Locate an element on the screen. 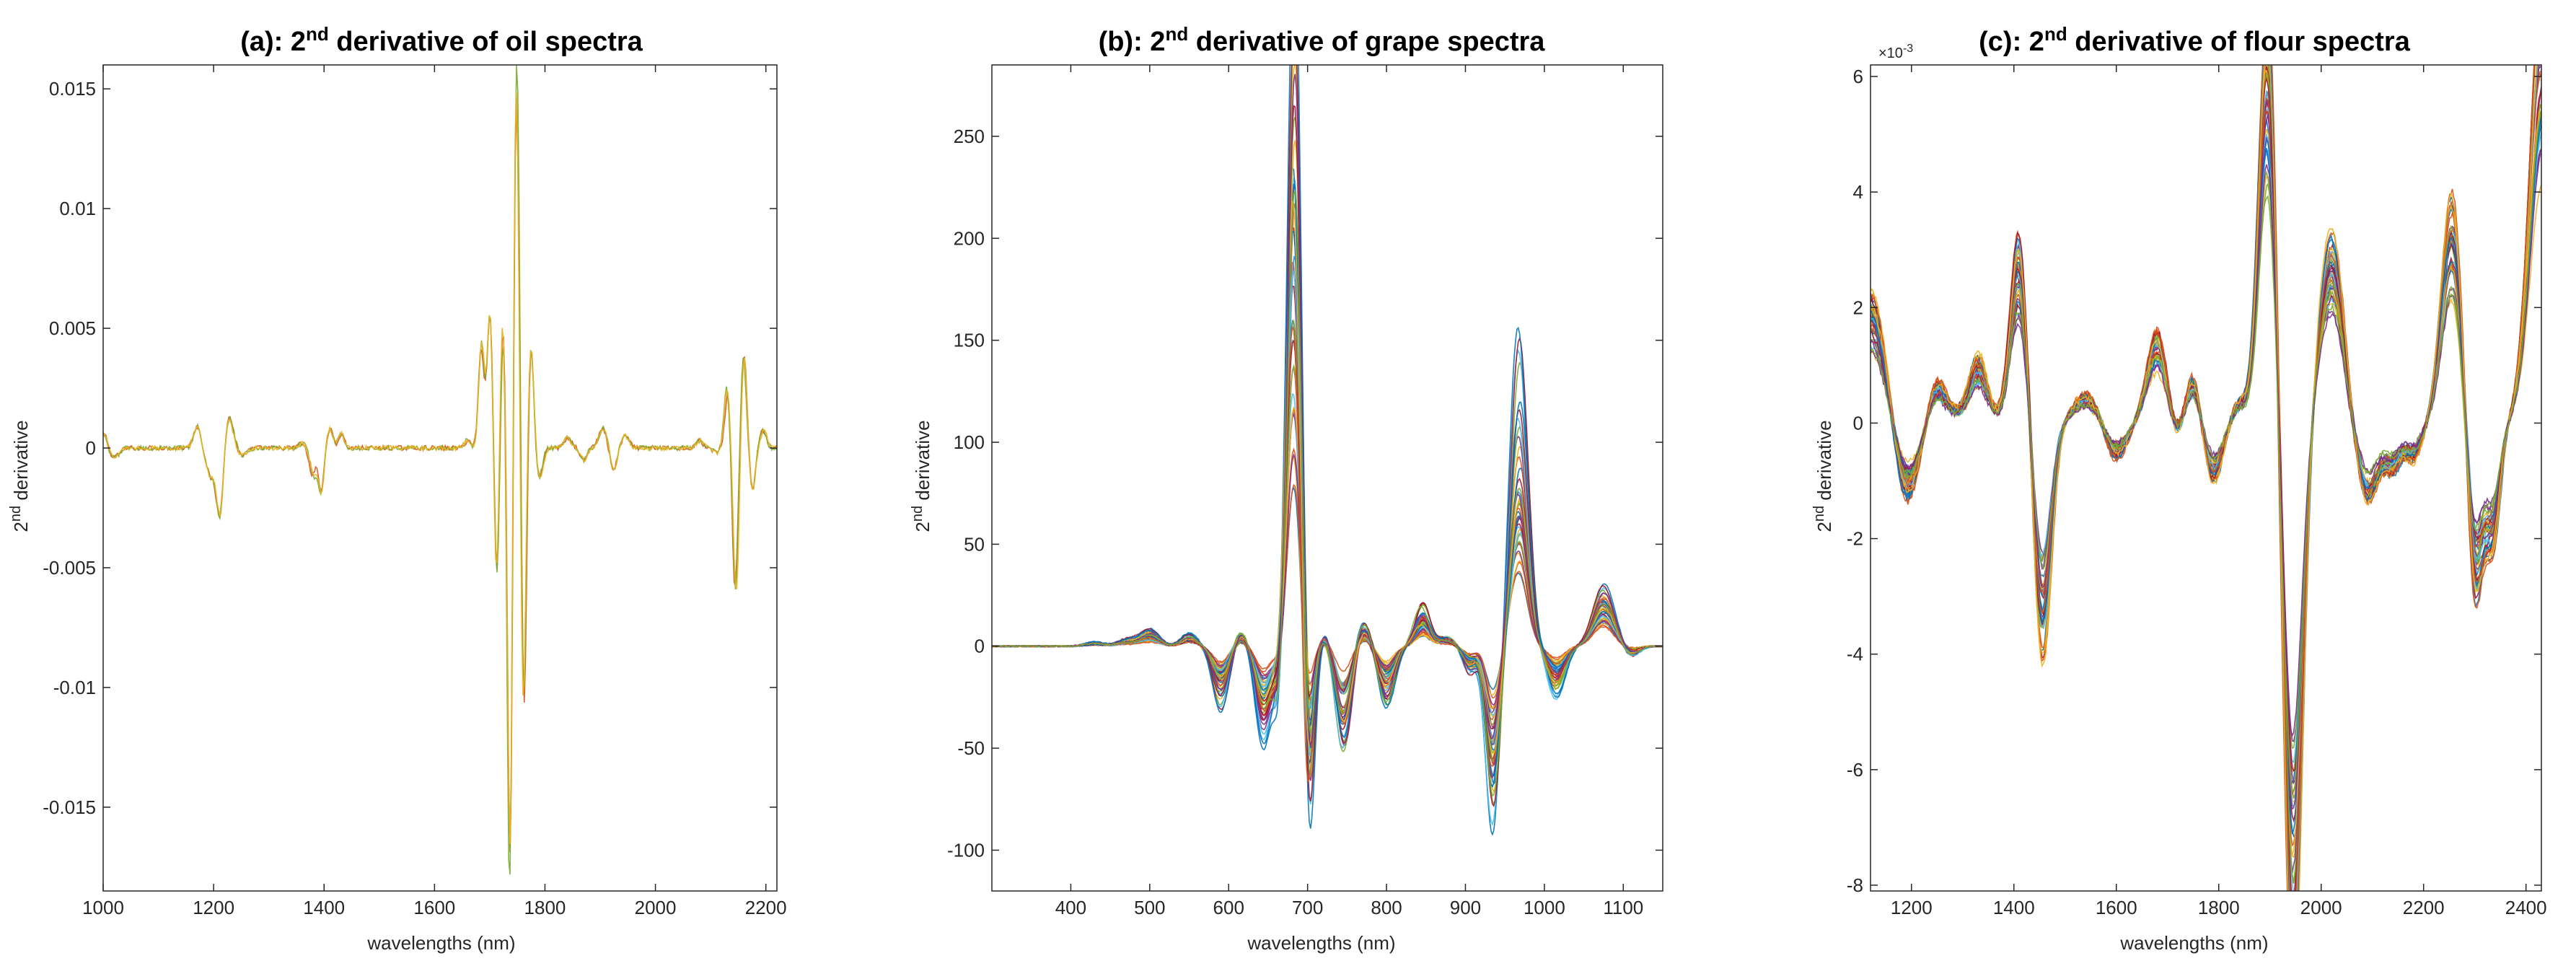 This screenshot has width=2576, height=966. panel-grape-x-tick-label: 1000 is located at coordinates (1544, 907).